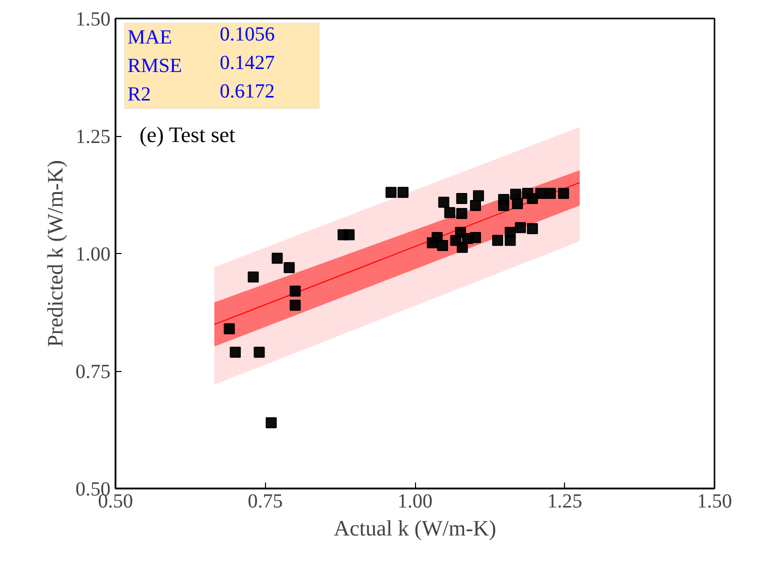 The height and width of the screenshot is (563, 761). What do you see at coordinates (247, 63) in the screenshot?
I see `annotation: 0.1427` at bounding box center [247, 63].